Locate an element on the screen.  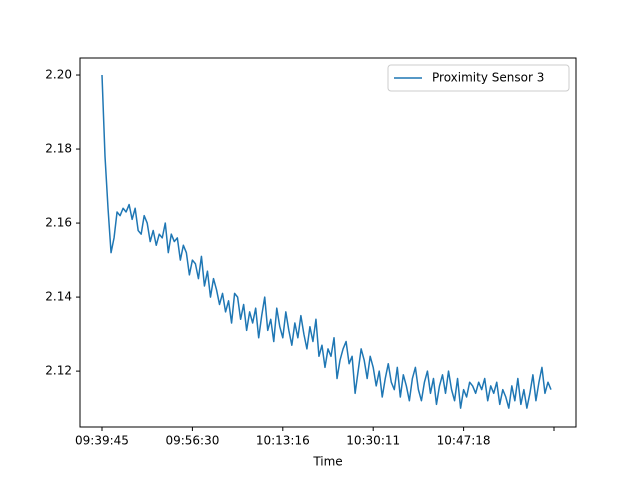
y-tick-label: 2.12 is located at coordinates (58, 371).